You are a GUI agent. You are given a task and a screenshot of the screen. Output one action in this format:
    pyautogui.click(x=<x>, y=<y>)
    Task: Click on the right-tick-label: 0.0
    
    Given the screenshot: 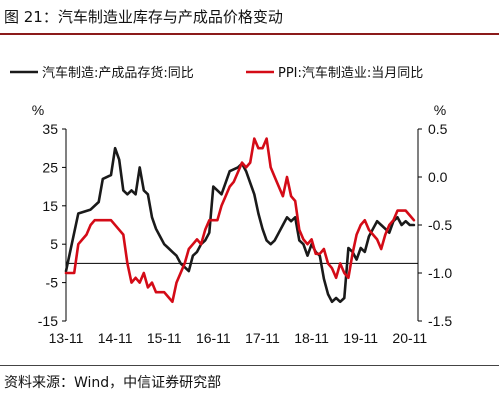 What is the action you would take?
    pyautogui.click(x=438, y=177)
    